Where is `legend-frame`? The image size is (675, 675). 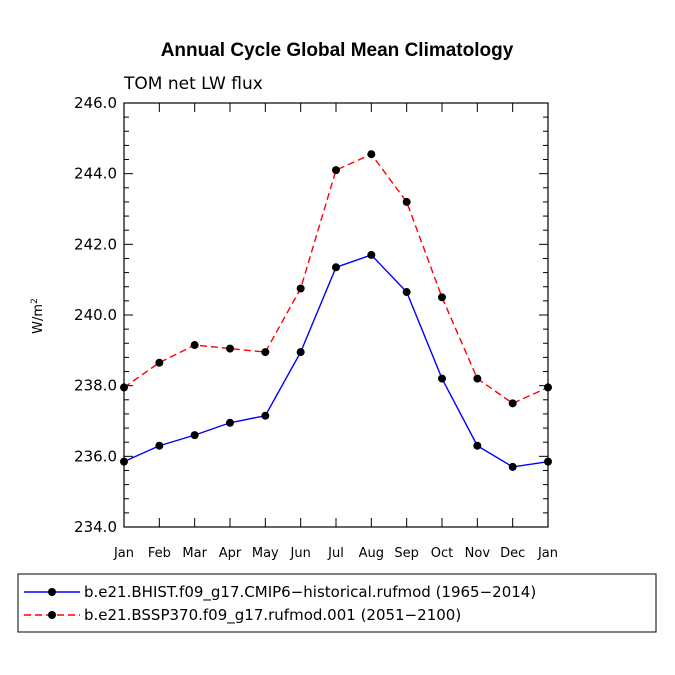
legend-frame is located at coordinates (337, 603).